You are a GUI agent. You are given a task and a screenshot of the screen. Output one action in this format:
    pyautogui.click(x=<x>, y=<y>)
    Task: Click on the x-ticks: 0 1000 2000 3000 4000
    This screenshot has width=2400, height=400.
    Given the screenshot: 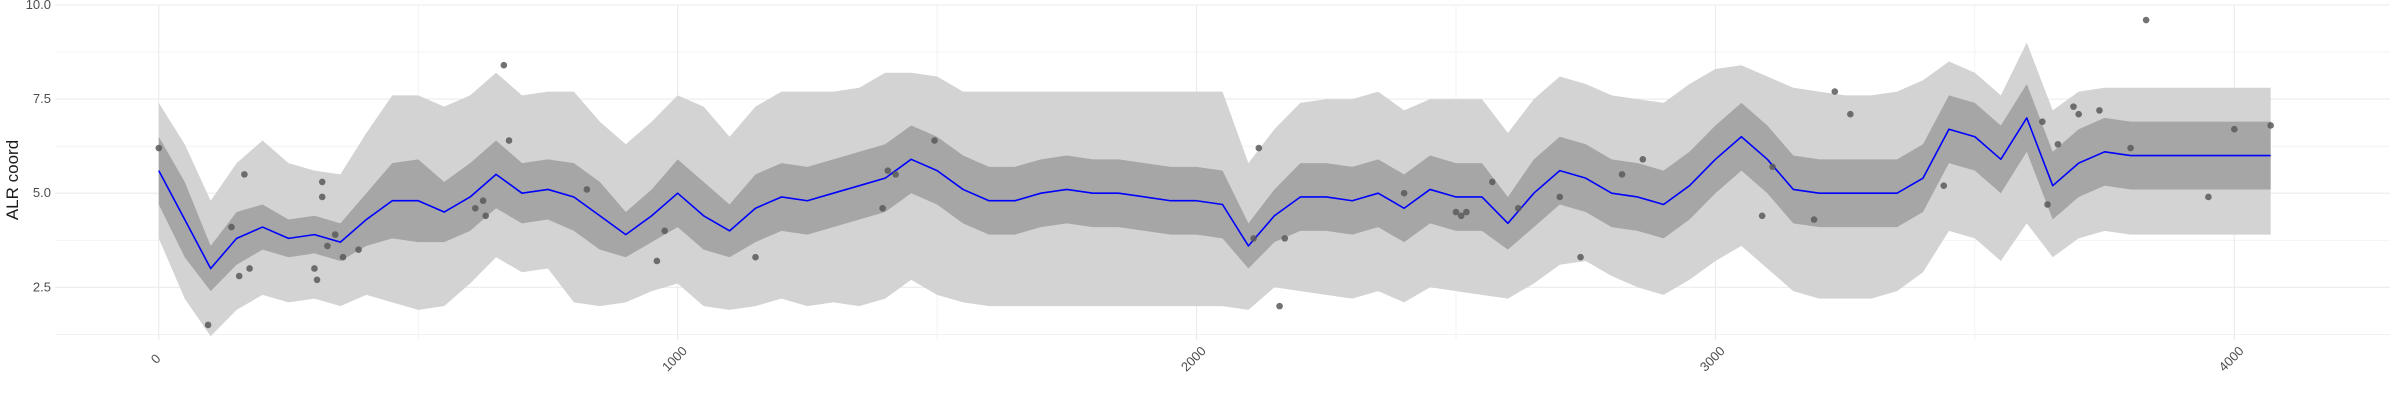 What is the action you would take?
    pyautogui.click(x=1197, y=358)
    